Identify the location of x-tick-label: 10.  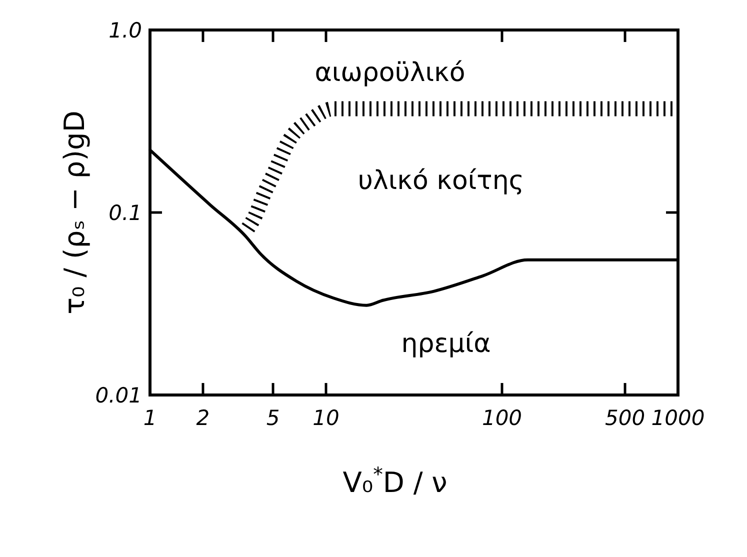
(326, 418).